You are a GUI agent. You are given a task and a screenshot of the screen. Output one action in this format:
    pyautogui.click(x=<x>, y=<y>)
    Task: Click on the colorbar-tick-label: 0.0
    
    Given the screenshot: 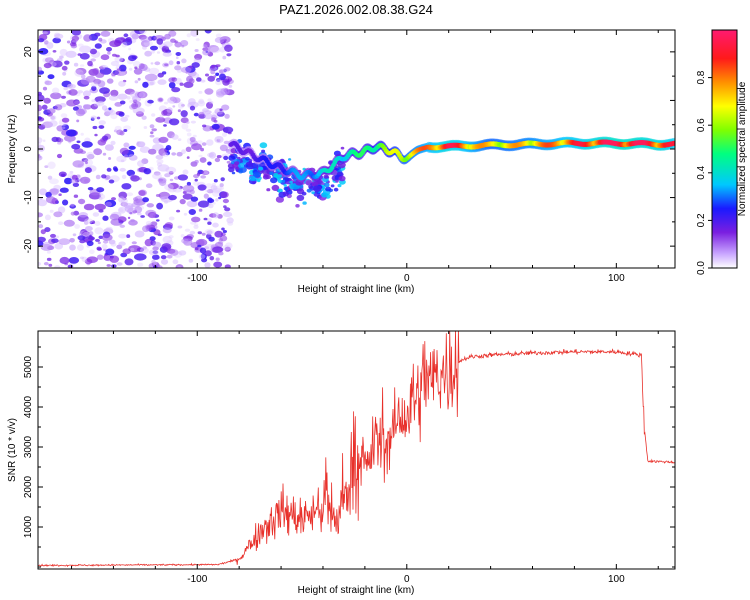 What is the action you would take?
    pyautogui.click(x=701, y=268)
    